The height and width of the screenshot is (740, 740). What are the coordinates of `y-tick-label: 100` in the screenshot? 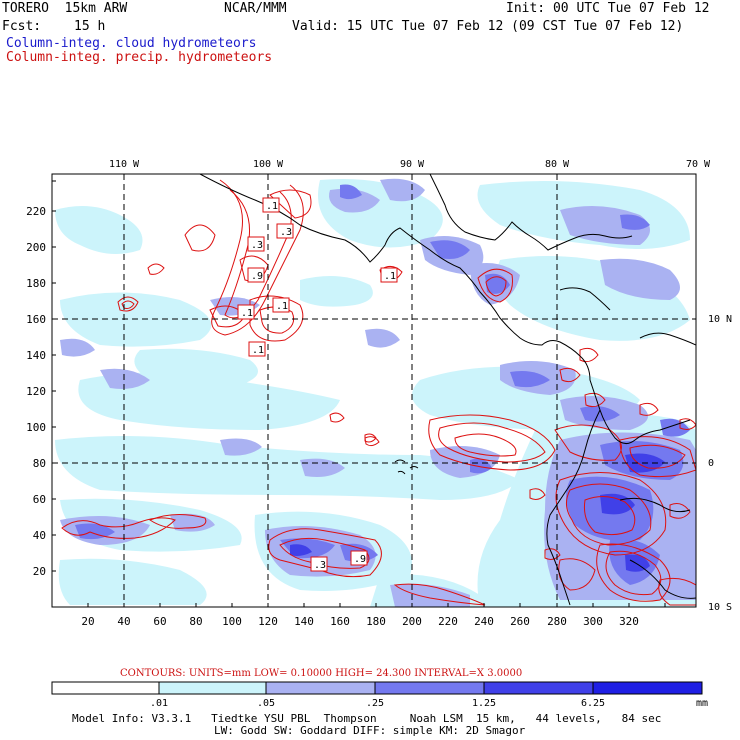 It's located at (36, 427).